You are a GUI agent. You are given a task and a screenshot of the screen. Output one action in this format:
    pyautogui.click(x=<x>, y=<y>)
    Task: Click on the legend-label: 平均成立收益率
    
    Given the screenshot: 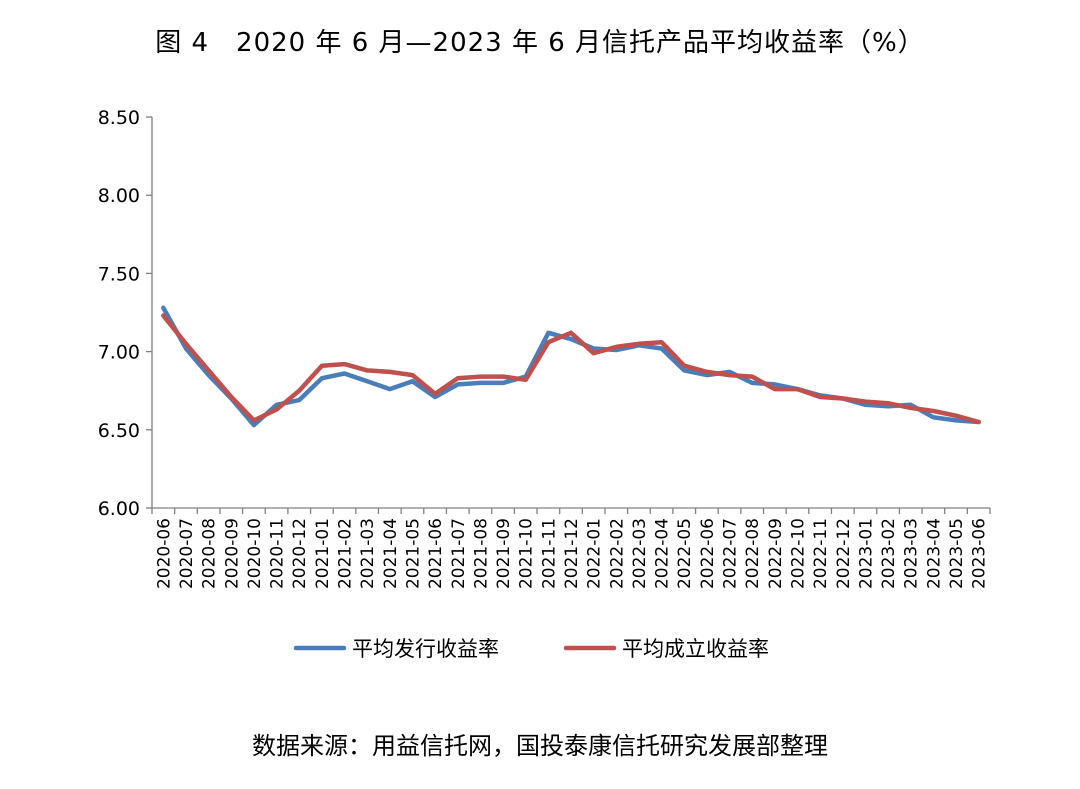 What is the action you would take?
    pyautogui.click(x=695, y=649)
    